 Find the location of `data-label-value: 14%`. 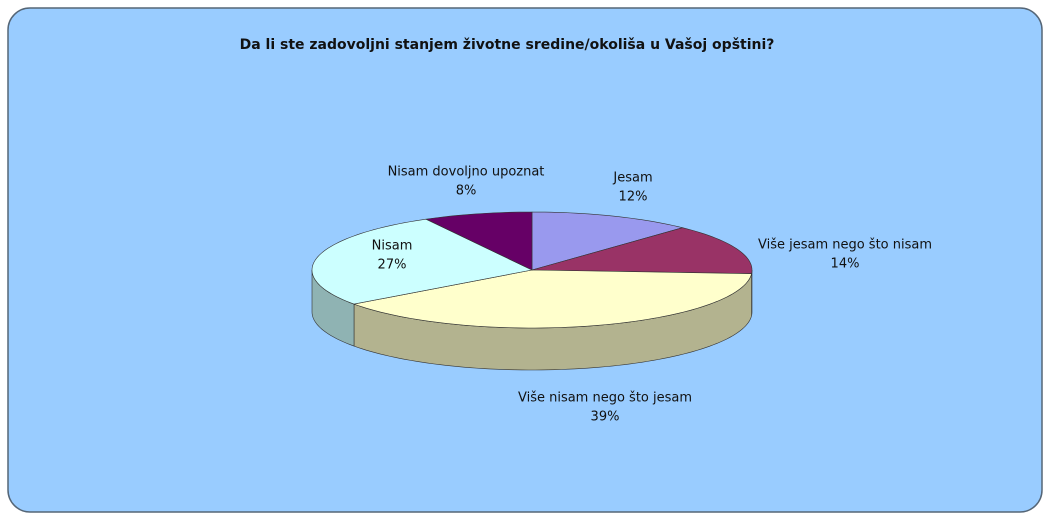

data-label-value: 14% is located at coordinates (845, 264).